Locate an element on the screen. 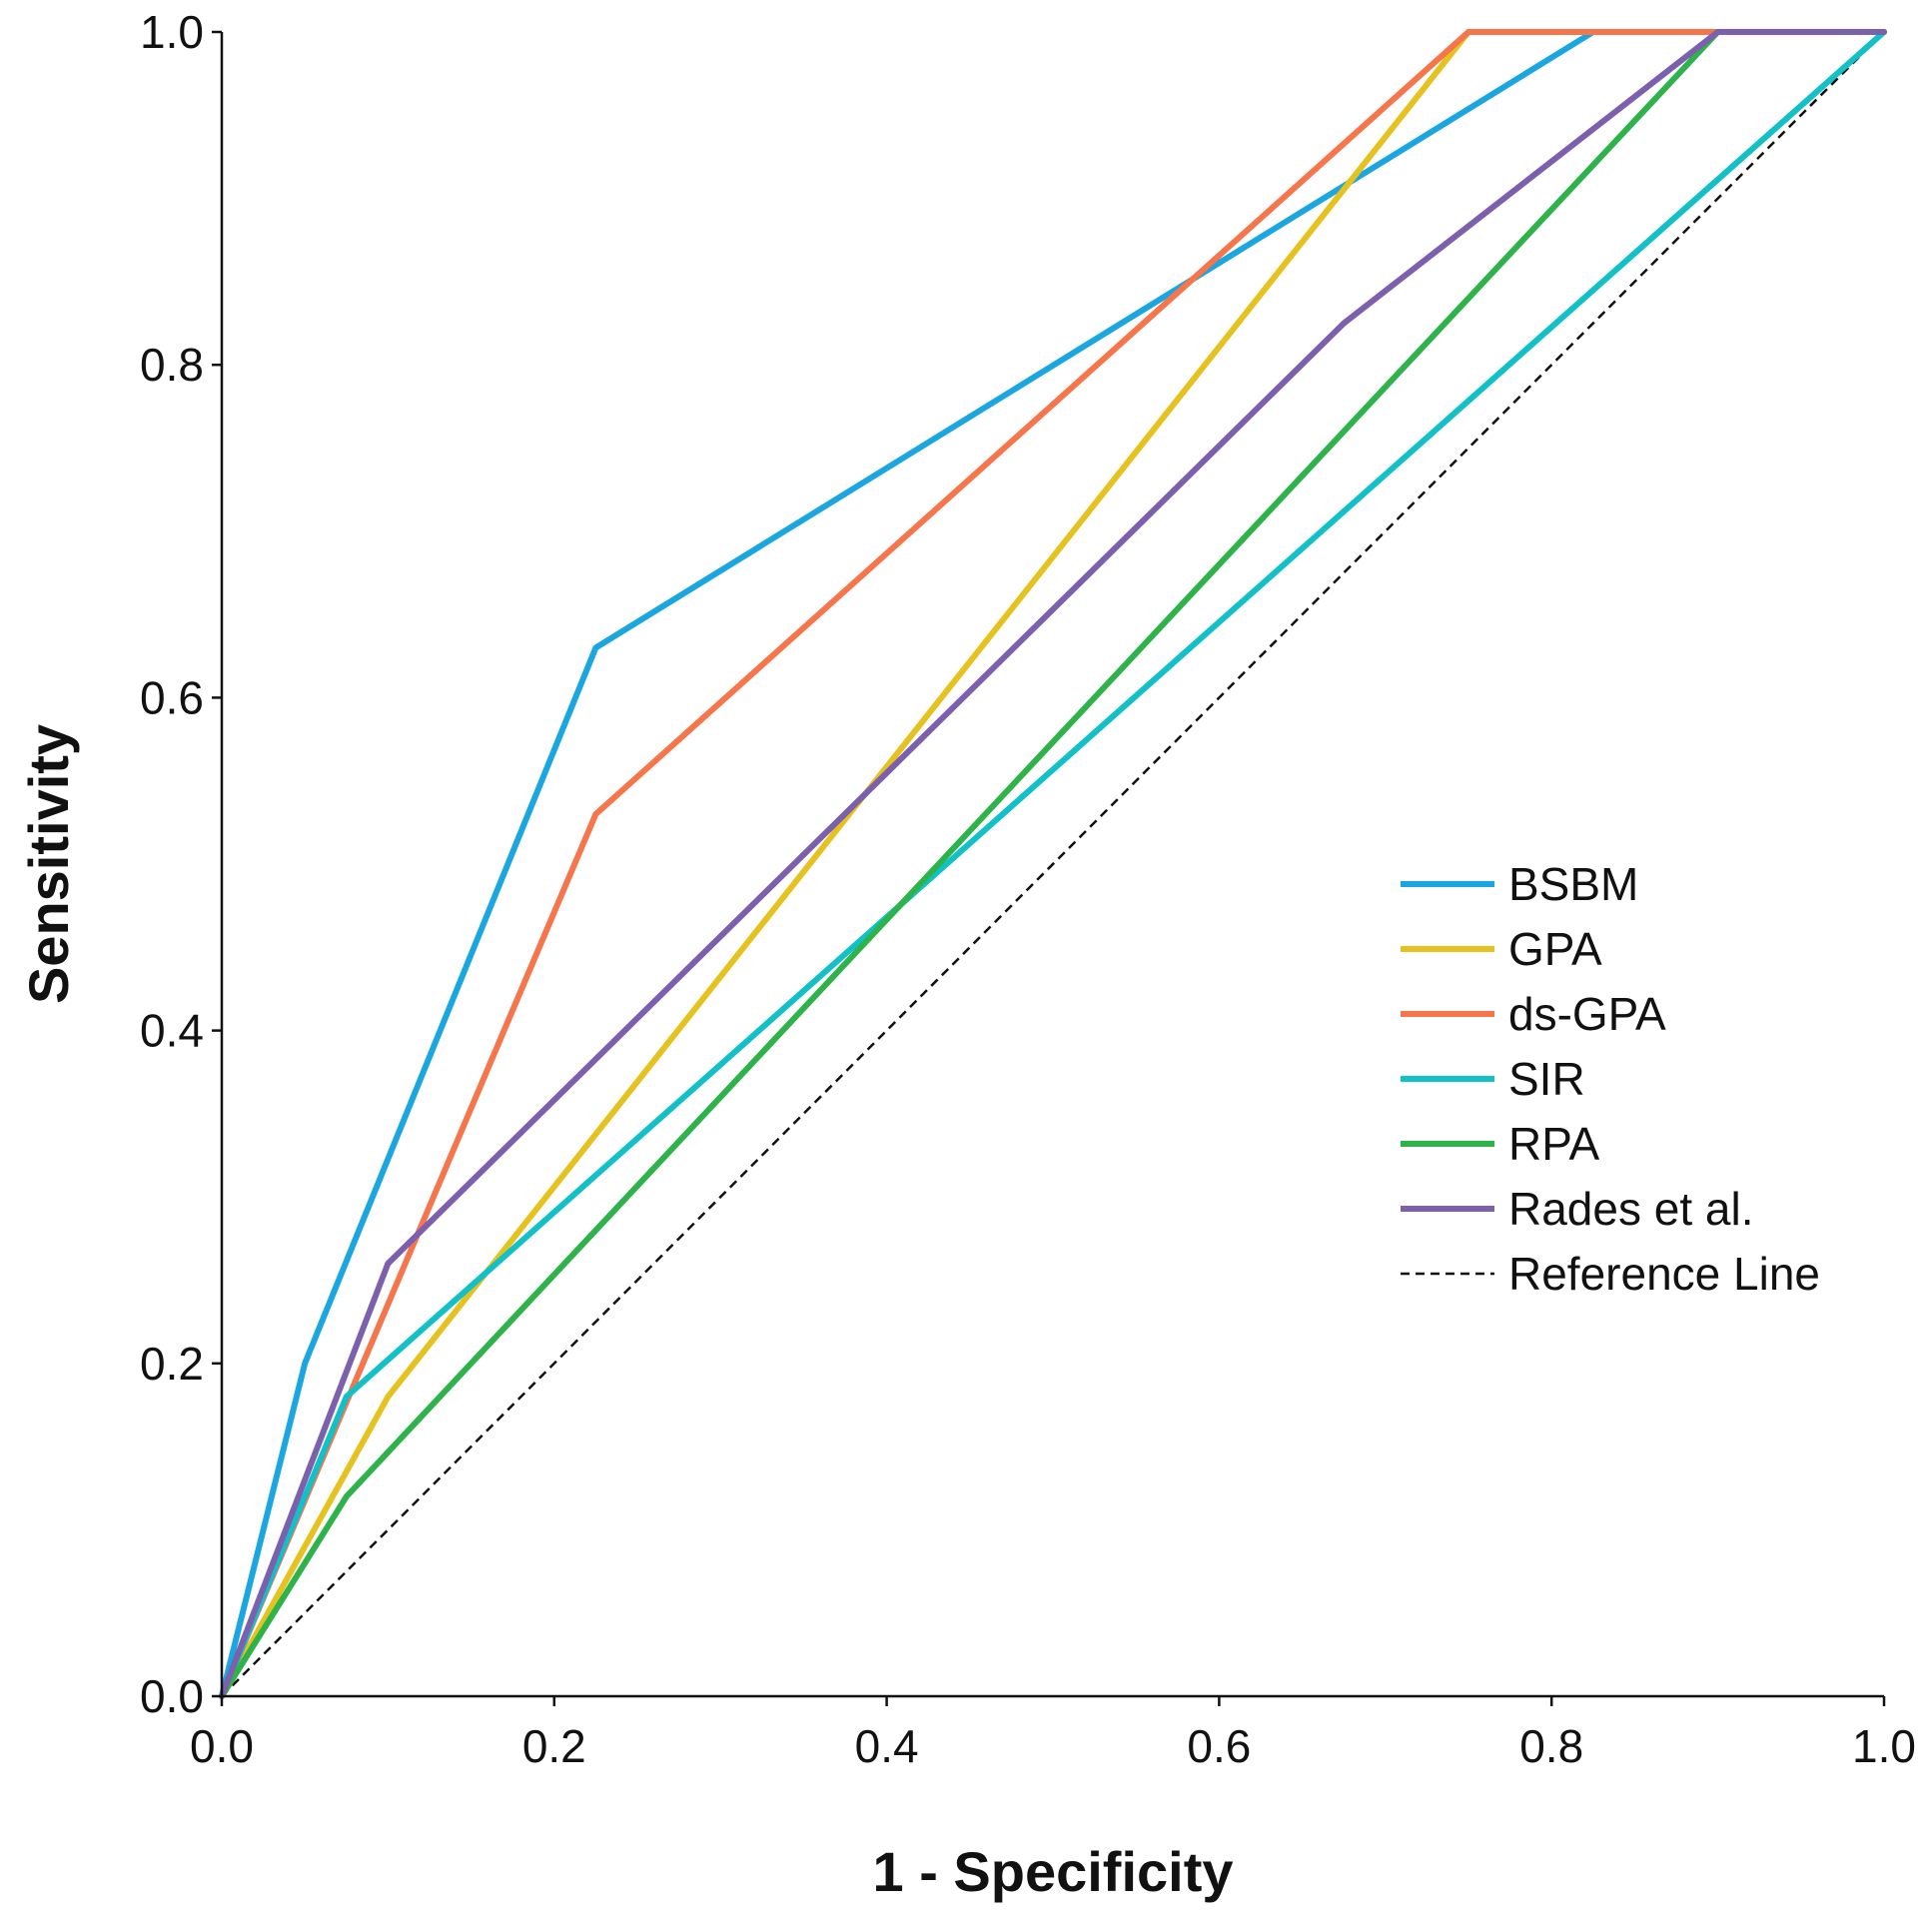 Image resolution: width=1932 pixels, height=1918 pixels. x-tick-label: 0.2 is located at coordinates (554, 1746).